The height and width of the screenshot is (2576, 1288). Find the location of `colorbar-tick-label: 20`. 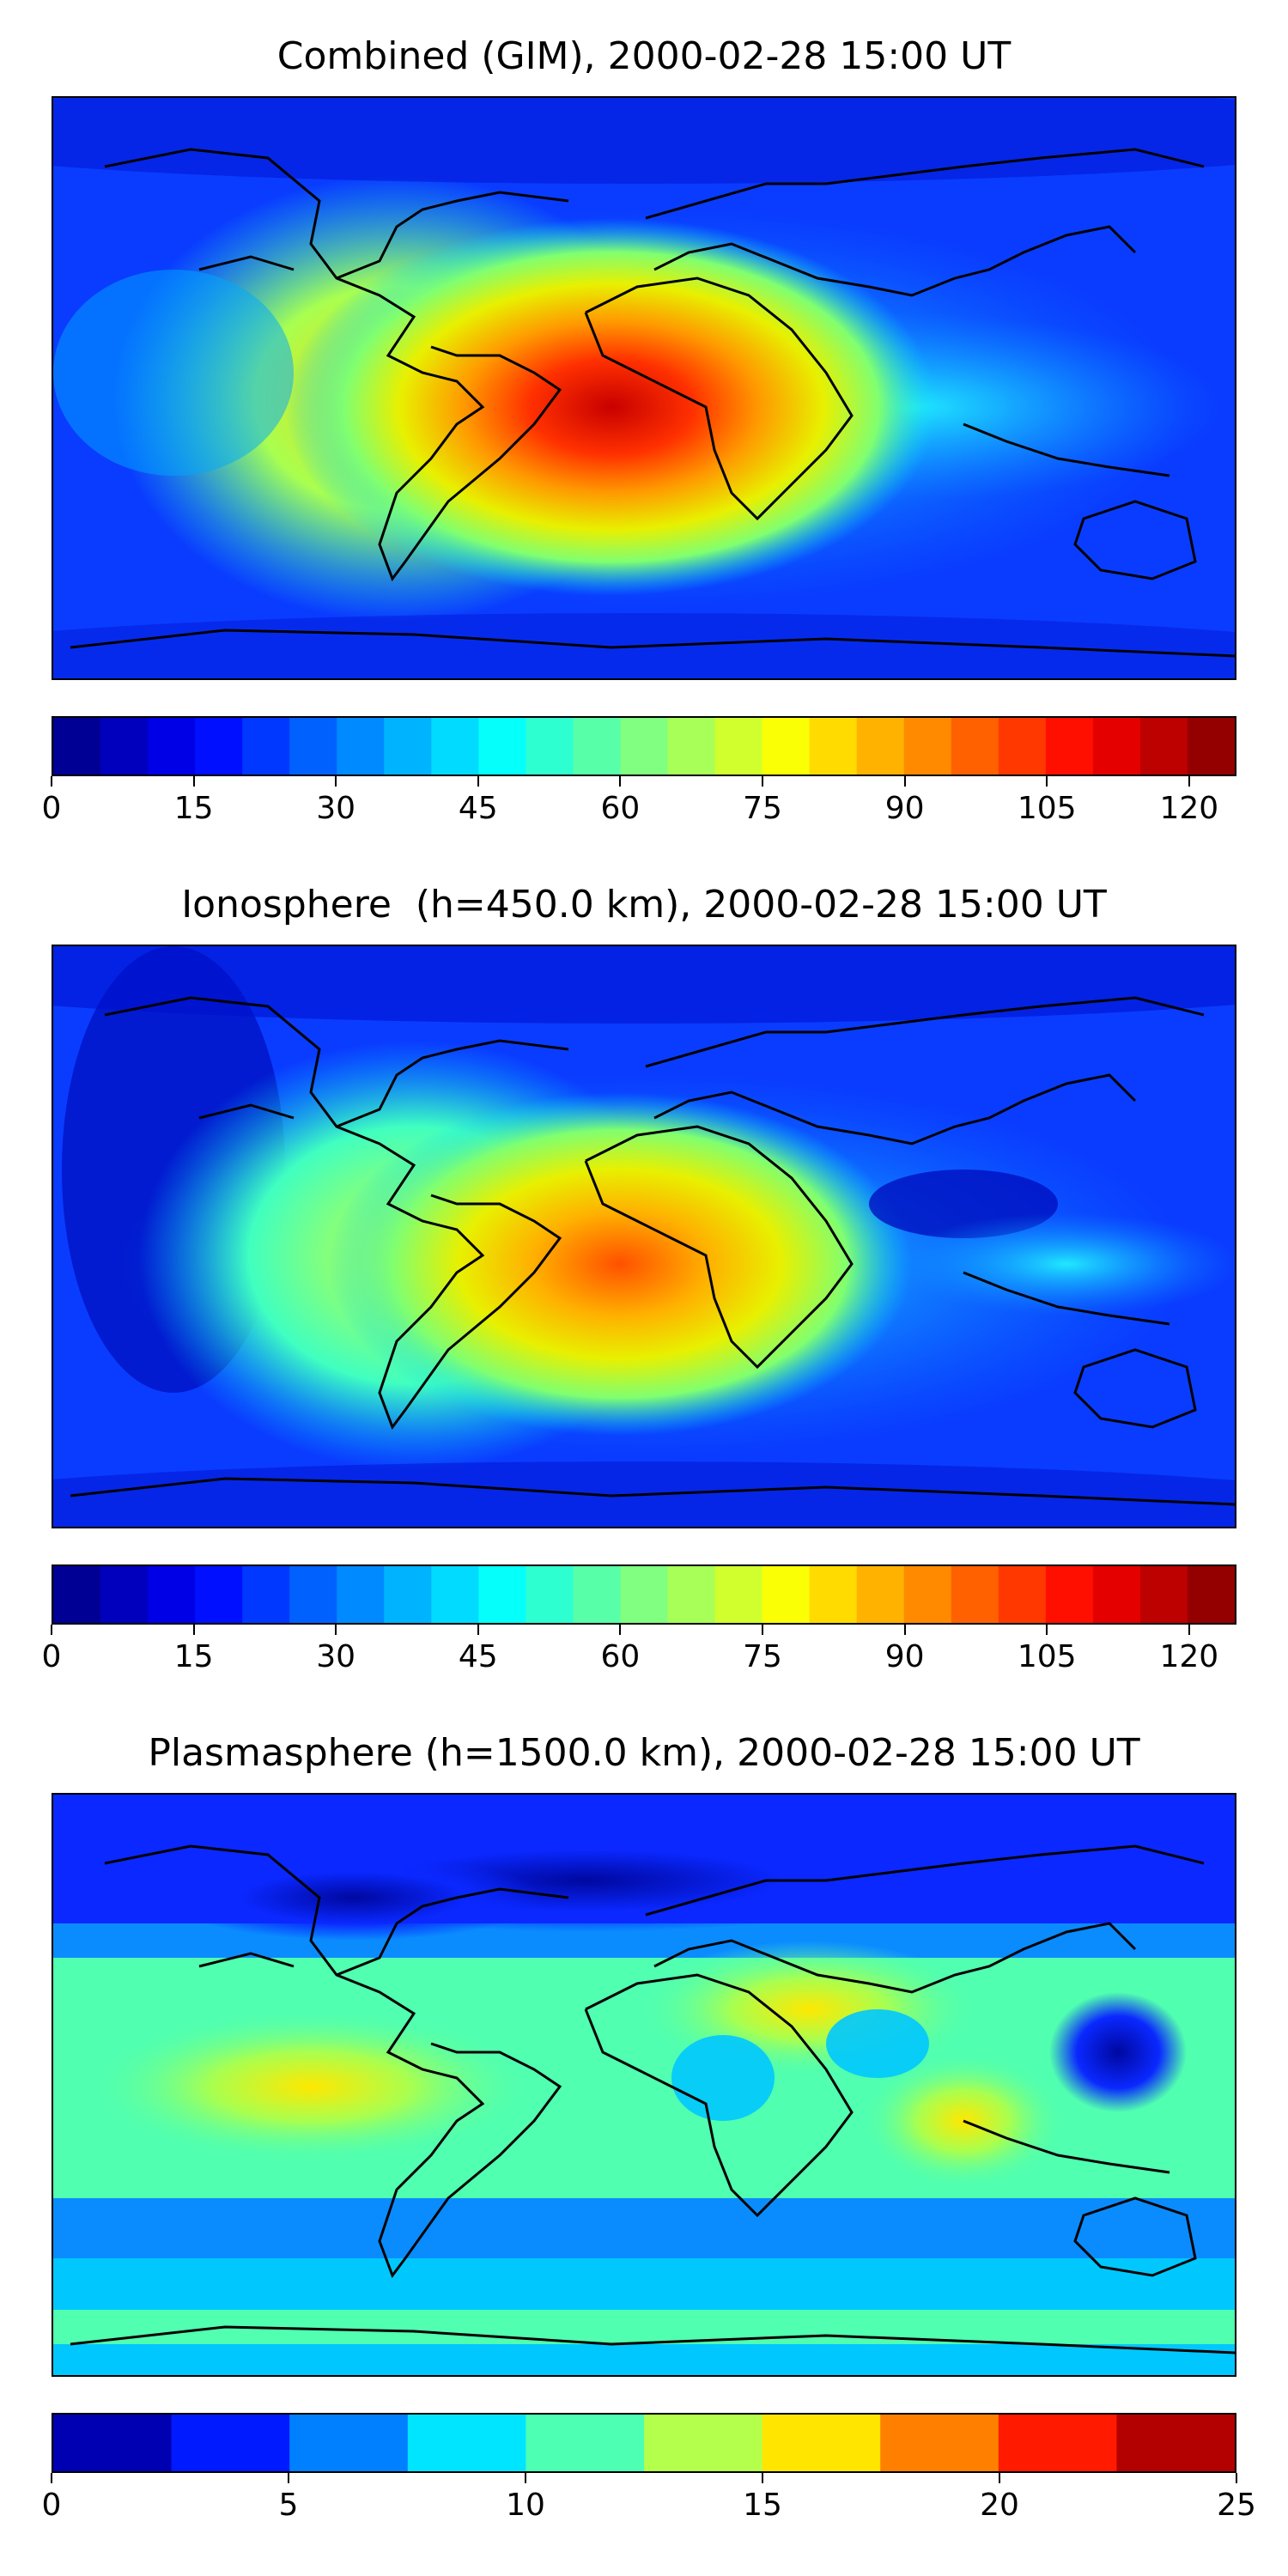

colorbar-tick-label: 20 is located at coordinates (999, 2506).